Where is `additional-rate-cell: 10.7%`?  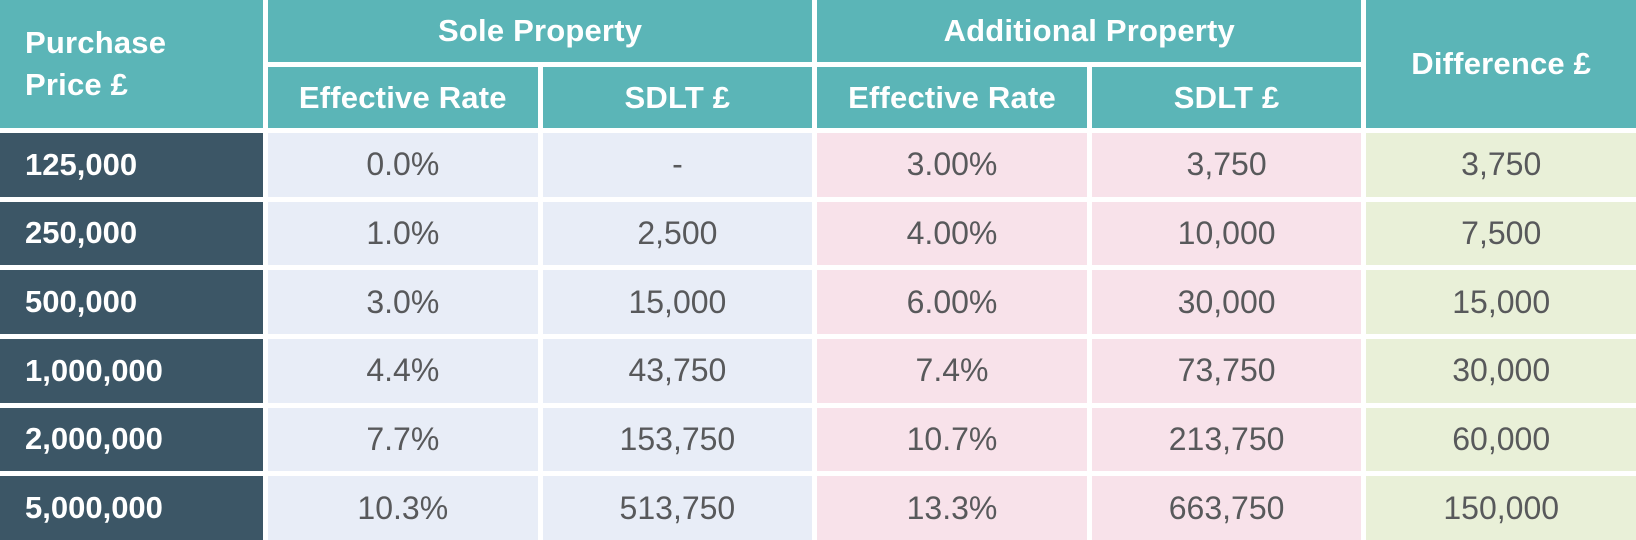 additional-rate-cell: 10.7% is located at coordinates (952, 439).